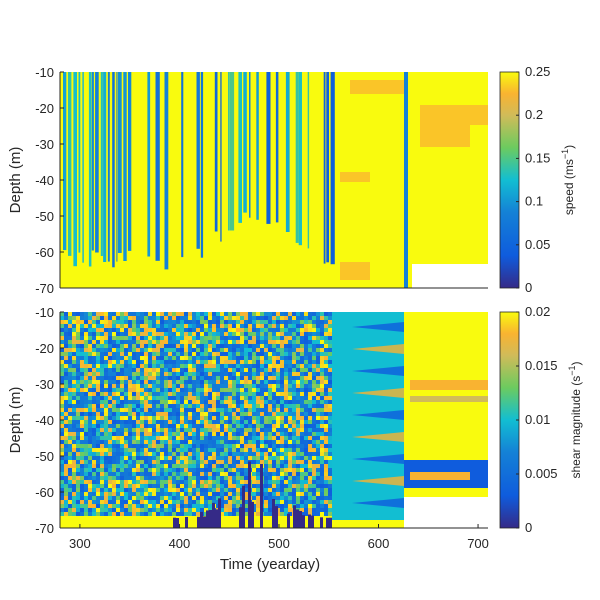 Image resolution: width=600 pixels, height=600 pixels. Describe the element at coordinates (44, 252) in the screenshot. I see `y-tick-label: -60` at that location.